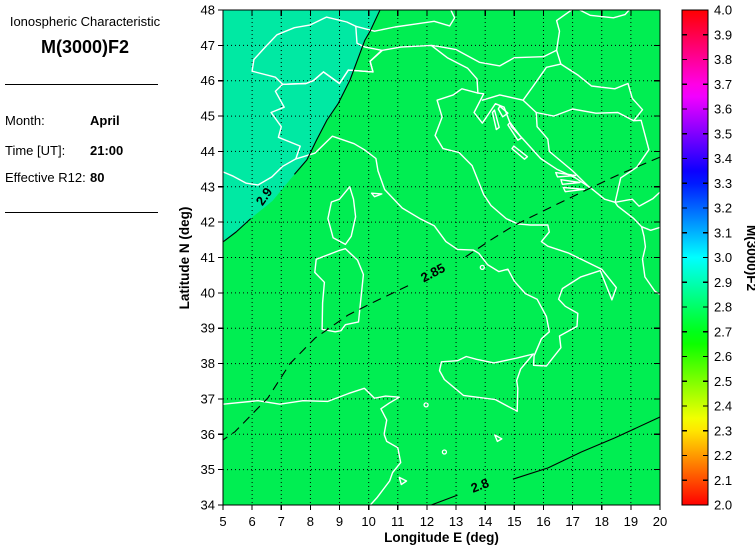 The height and width of the screenshot is (551, 755). What do you see at coordinates (85, 47) in the screenshot?
I see `characteristic-name: M(3000)F2` at bounding box center [85, 47].